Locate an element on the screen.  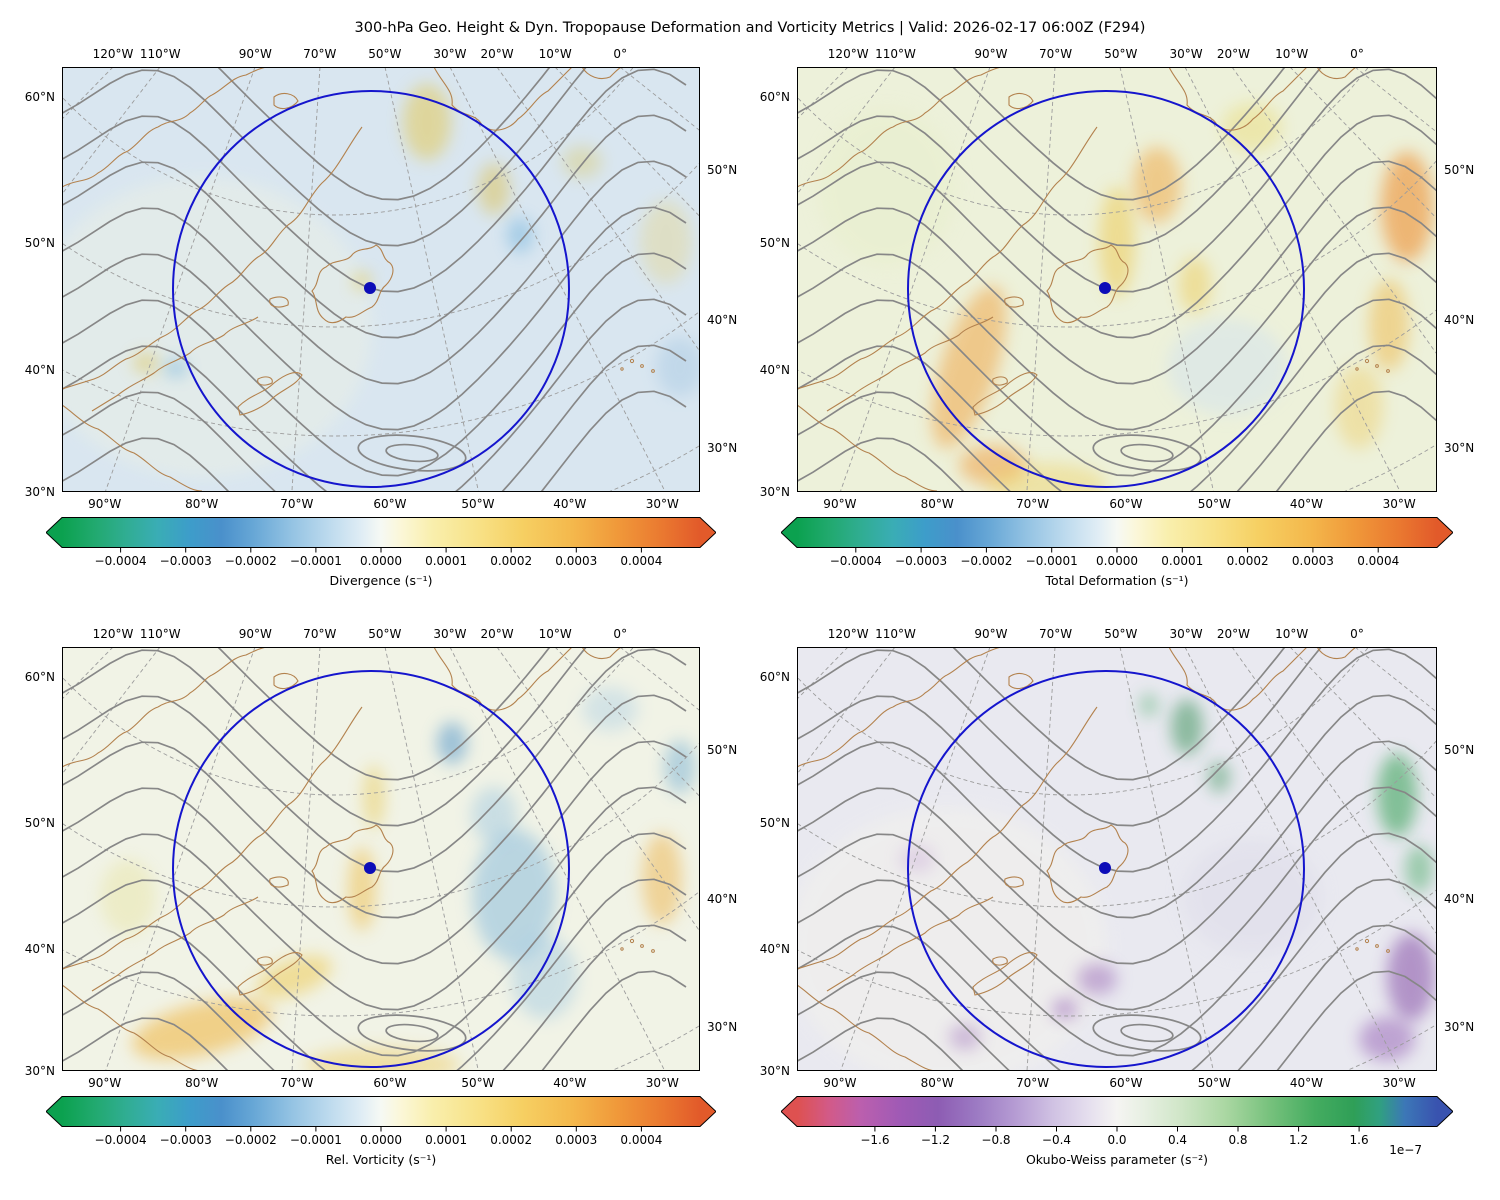
x-tick-label-top: 0° is located at coordinates (620, 54).